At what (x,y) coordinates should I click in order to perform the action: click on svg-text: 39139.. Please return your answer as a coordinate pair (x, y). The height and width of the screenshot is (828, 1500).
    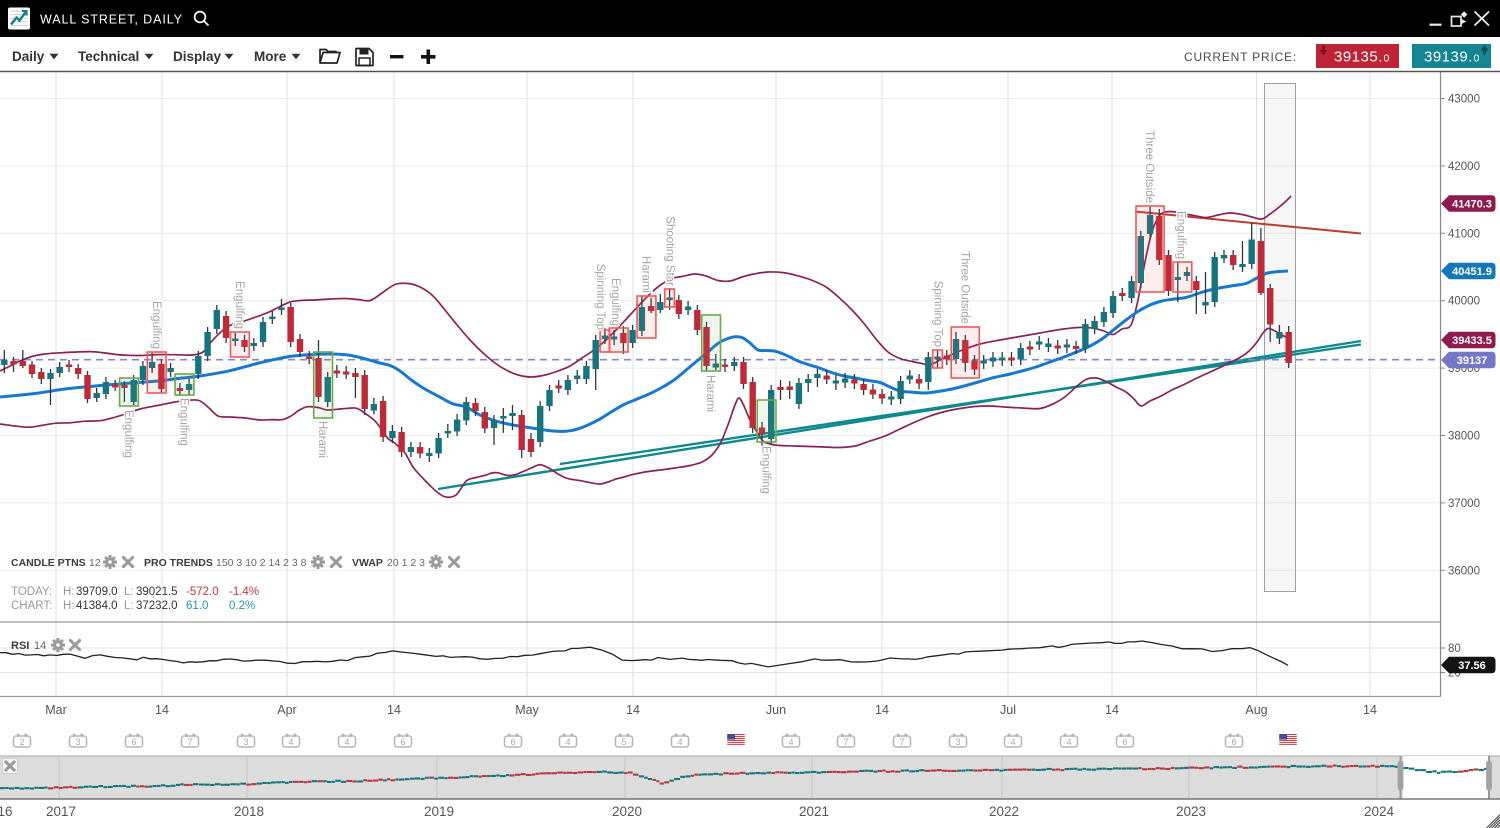
    Looking at the image, I should click on (1448, 57).